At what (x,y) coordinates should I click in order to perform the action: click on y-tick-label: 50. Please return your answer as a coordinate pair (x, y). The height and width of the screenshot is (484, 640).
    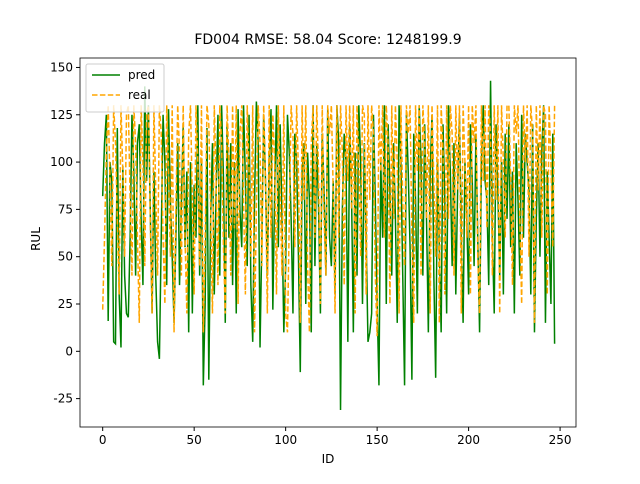
    Looking at the image, I should click on (65, 257).